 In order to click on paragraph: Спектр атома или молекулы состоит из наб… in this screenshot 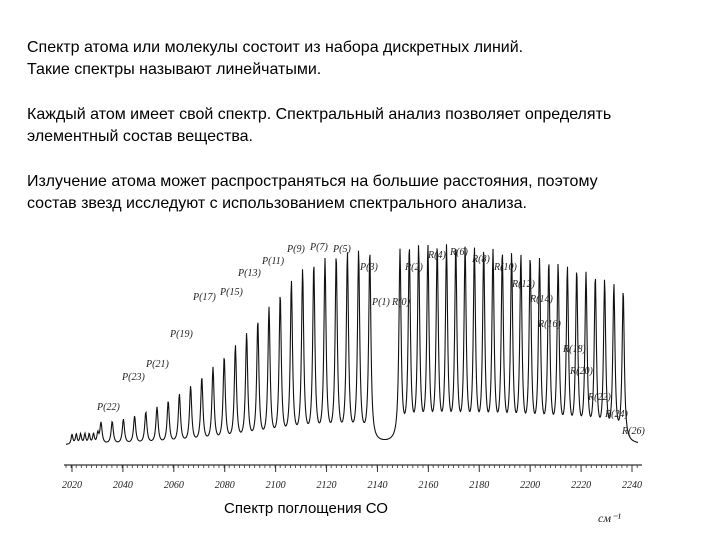, I will do `click(275, 59)`.